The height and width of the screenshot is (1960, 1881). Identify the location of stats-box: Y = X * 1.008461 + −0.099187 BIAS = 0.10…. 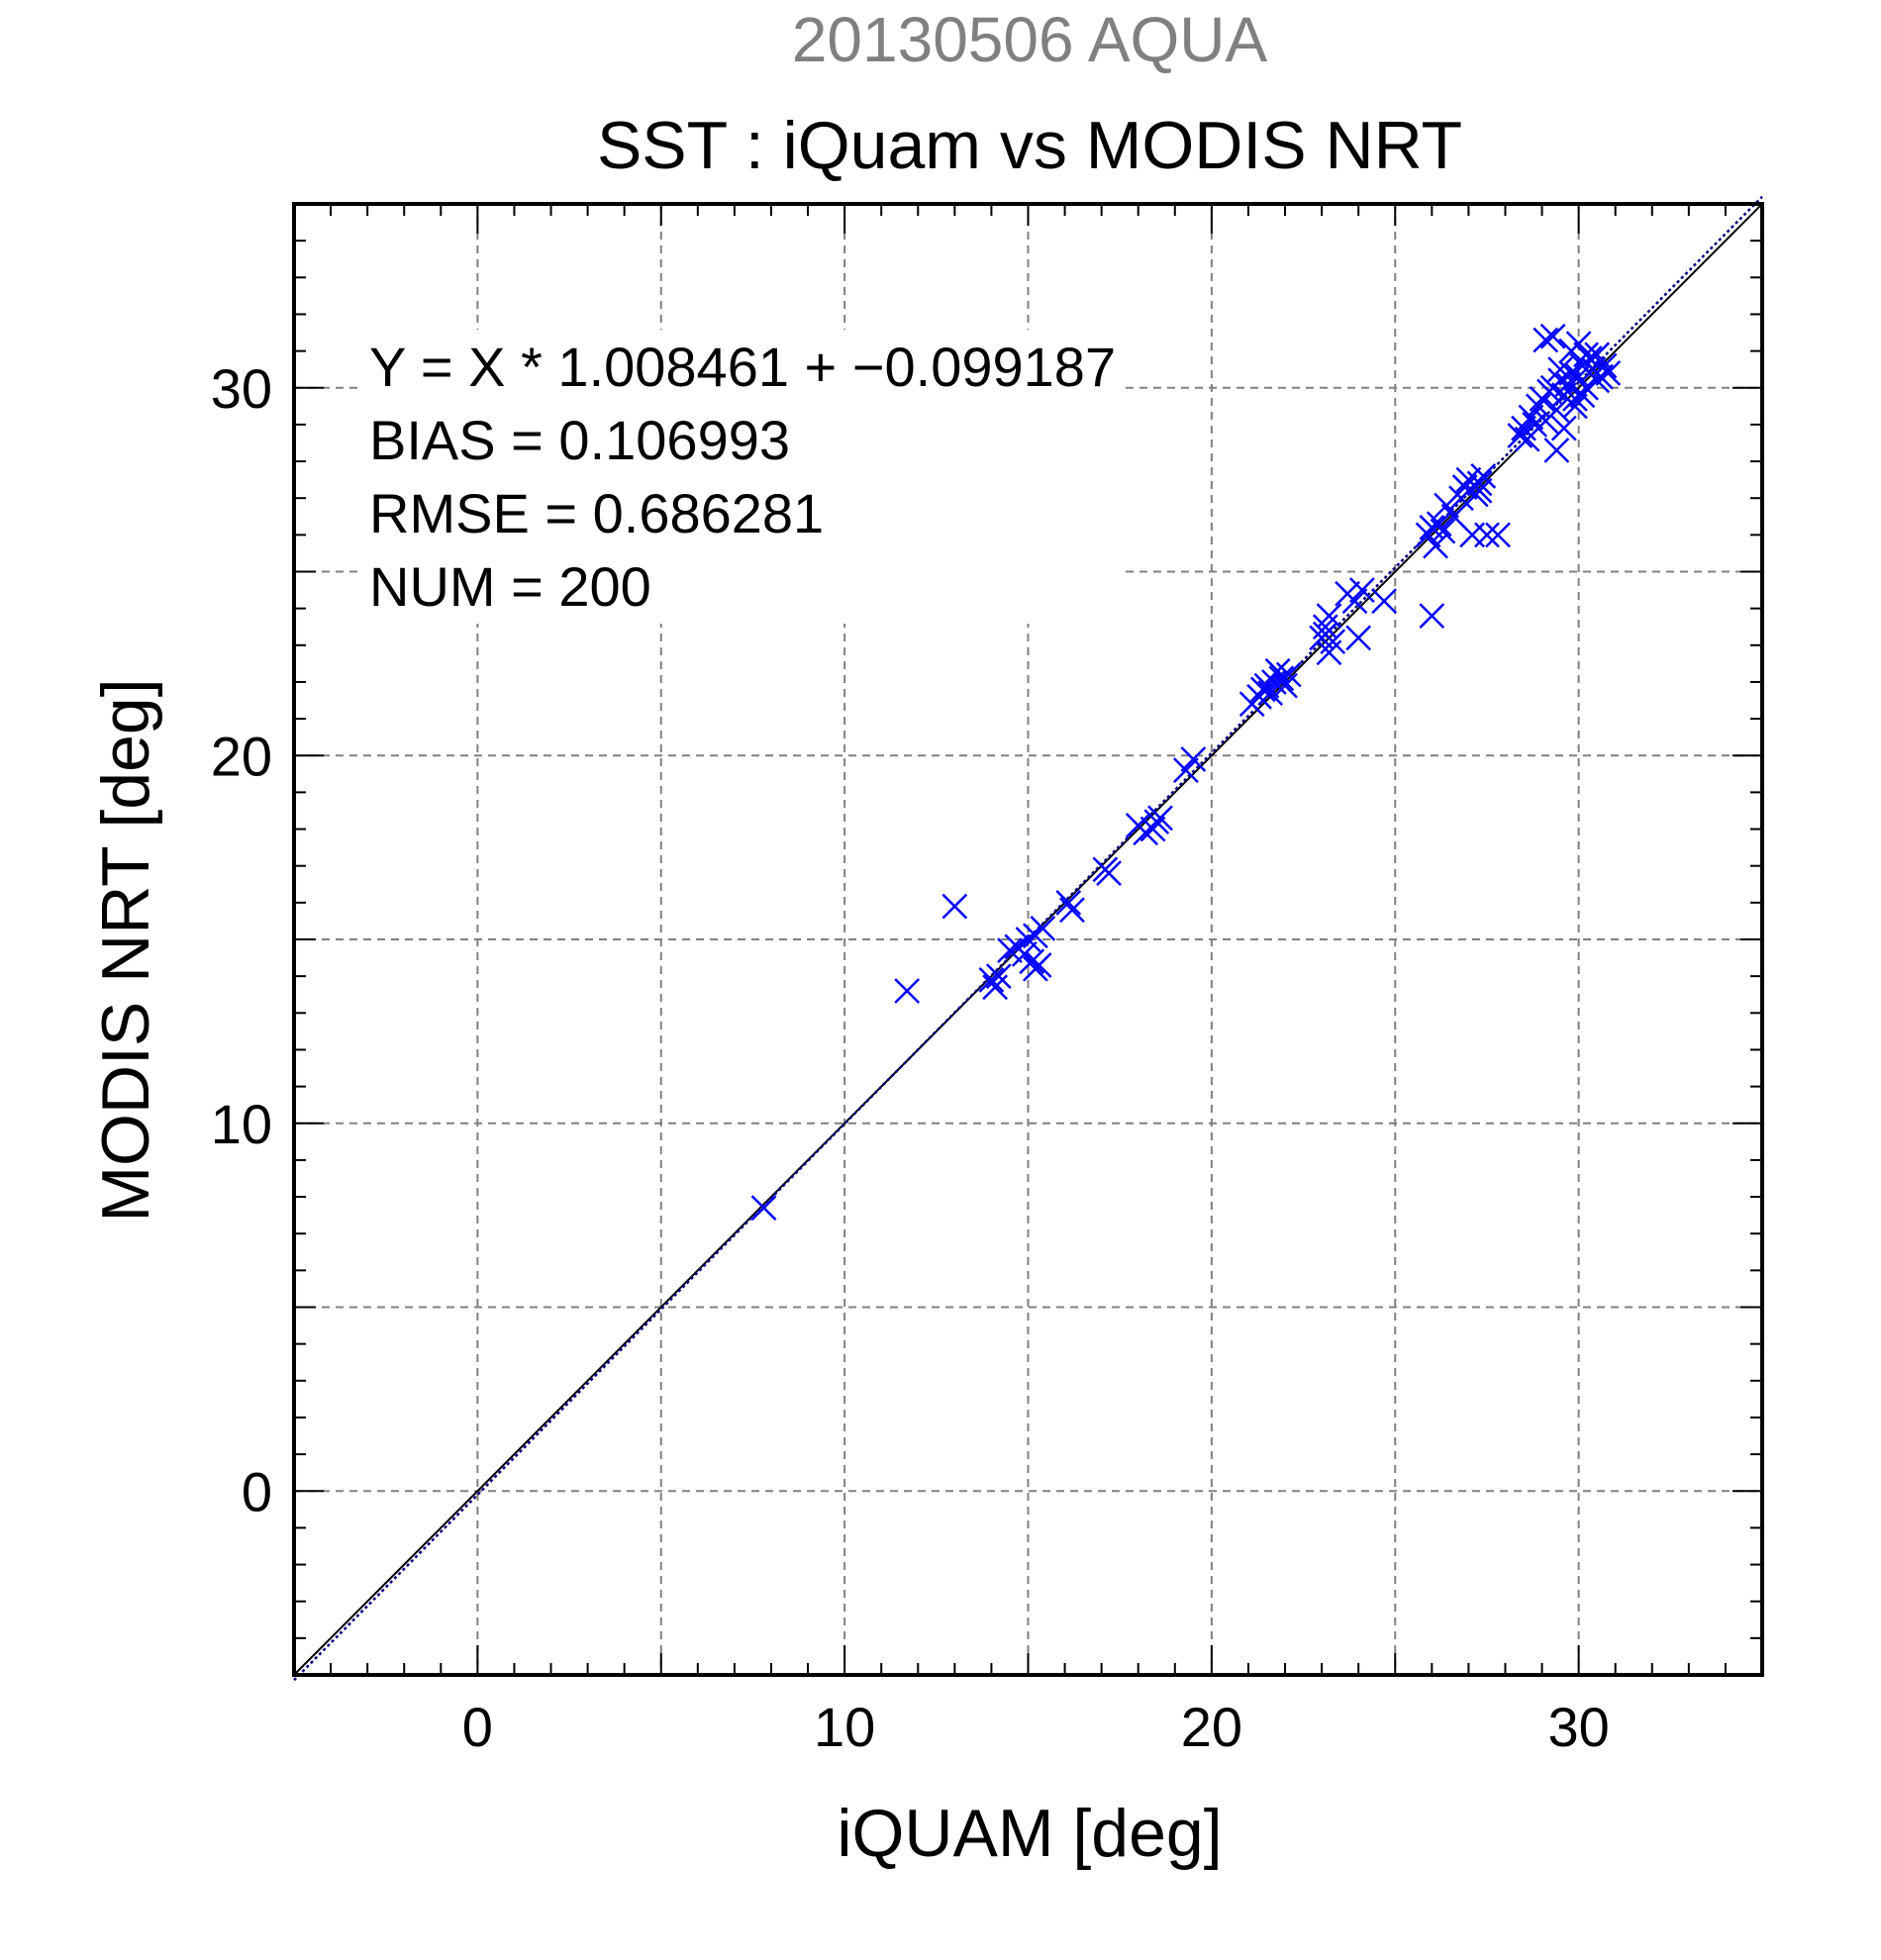
(743, 477).